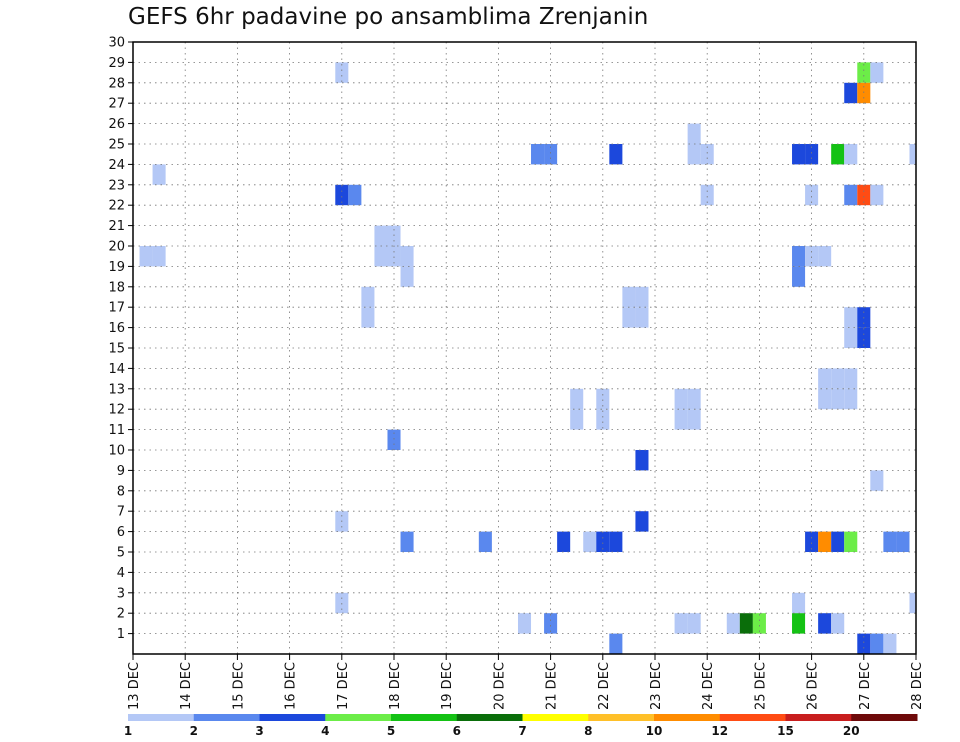 The height and width of the screenshot is (742, 960). Describe the element at coordinates (116, 145) in the screenshot. I see `y-tick-label: 25` at that location.